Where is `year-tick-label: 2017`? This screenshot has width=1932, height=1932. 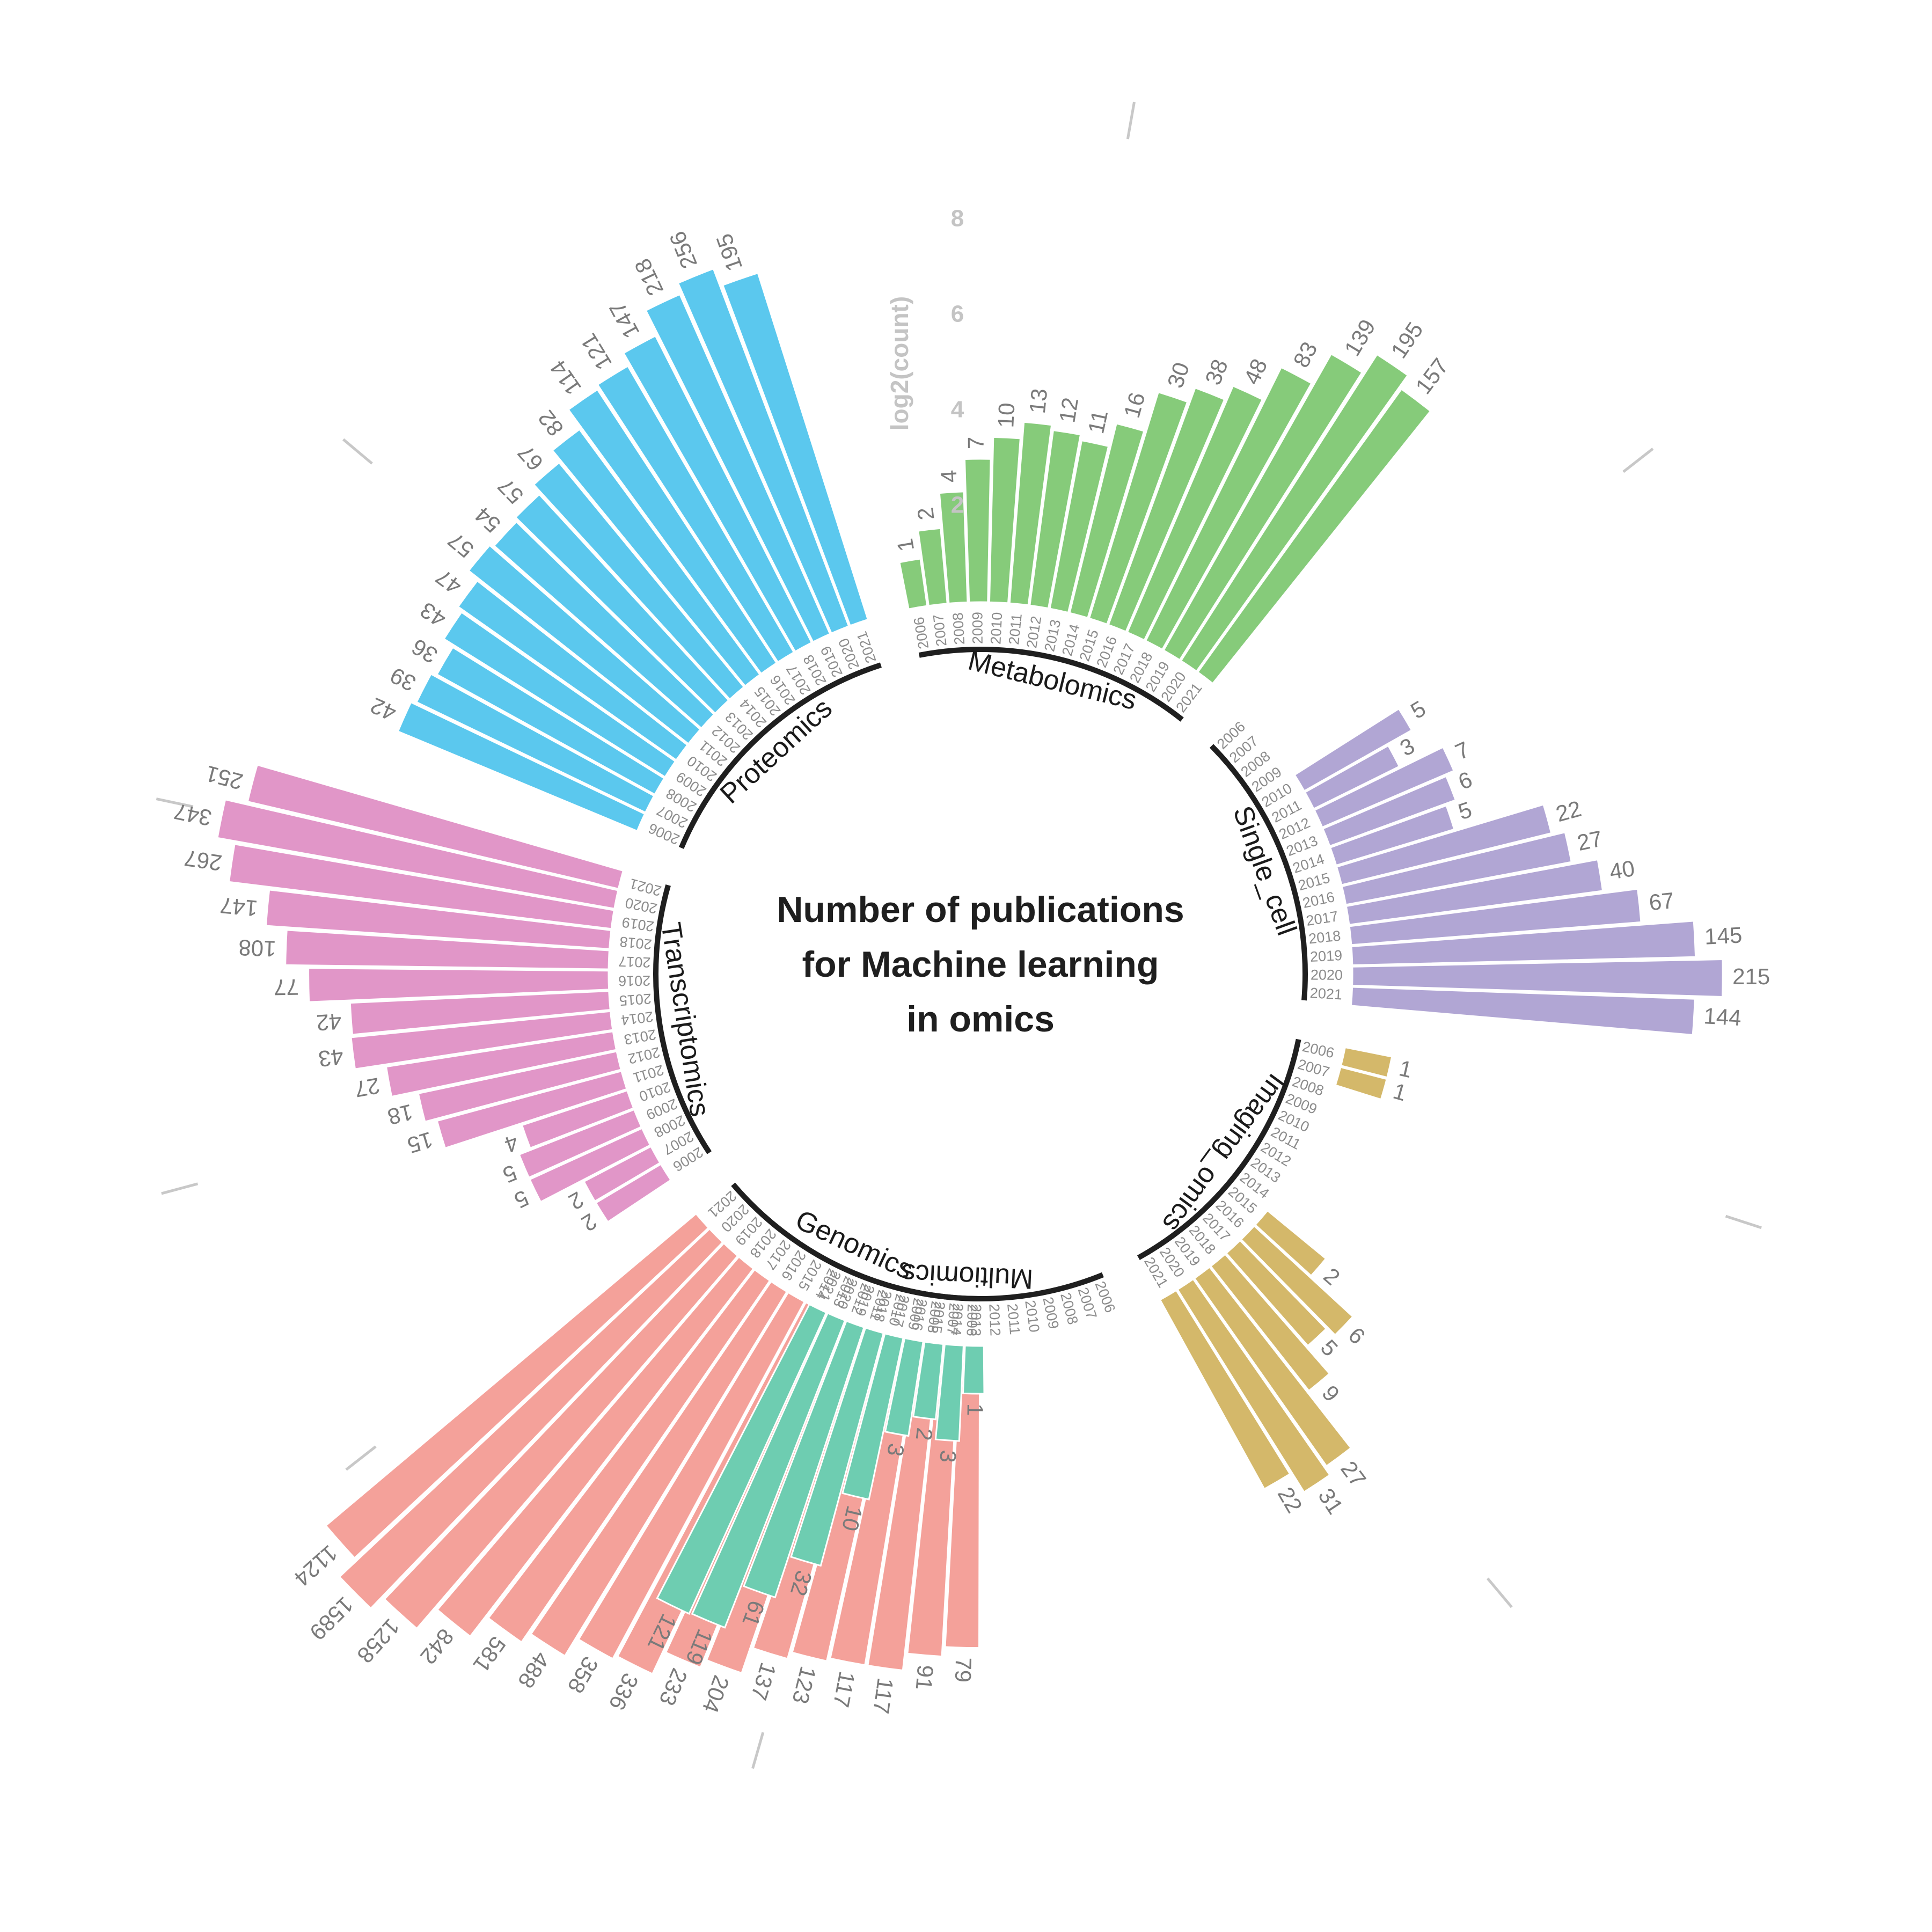
year-tick-label: 2017 is located at coordinates (634, 961).